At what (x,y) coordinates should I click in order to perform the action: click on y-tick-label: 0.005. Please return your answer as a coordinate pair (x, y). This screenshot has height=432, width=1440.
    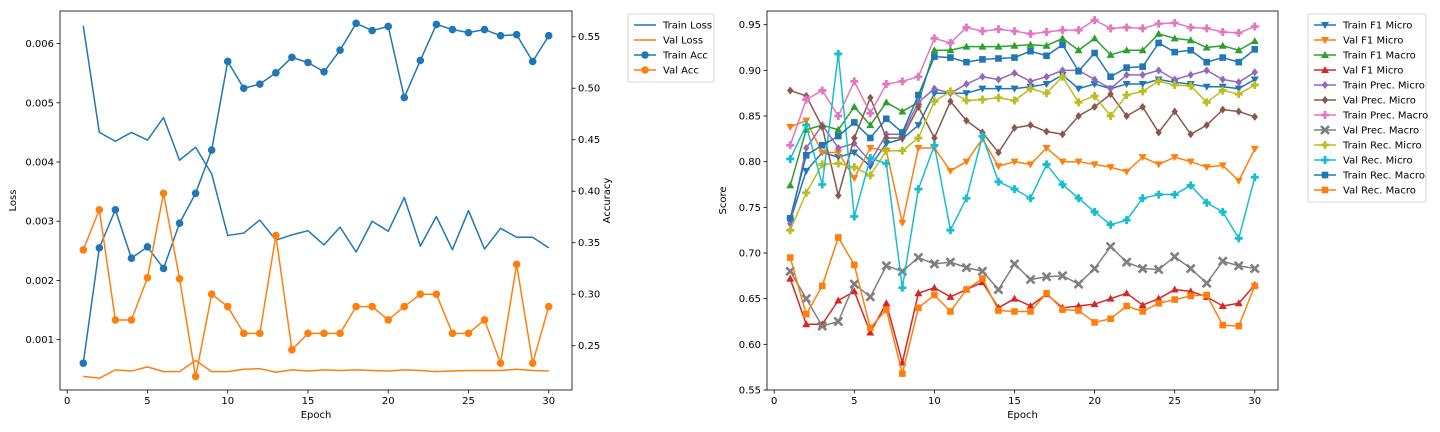
    Looking at the image, I should click on (39, 103).